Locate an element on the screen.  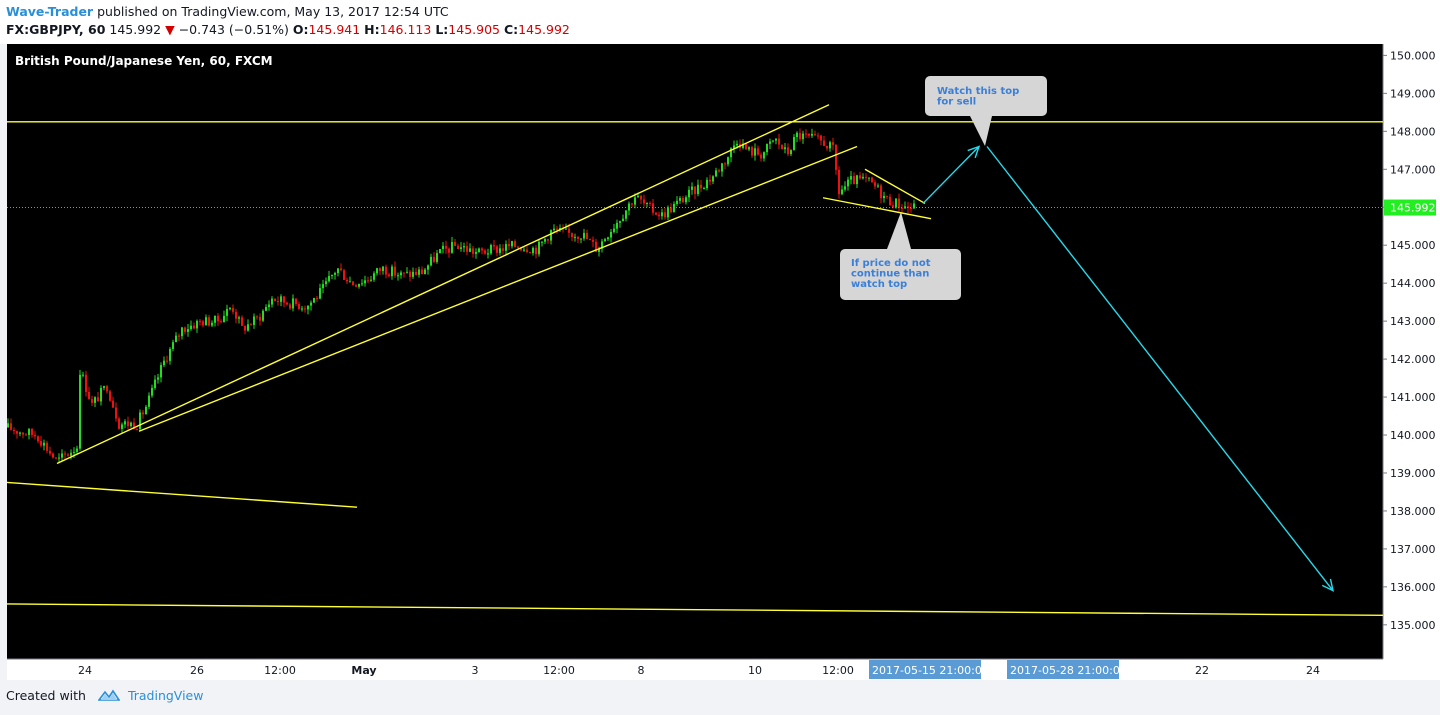
arrow-line is located at coordinates (951, 175).